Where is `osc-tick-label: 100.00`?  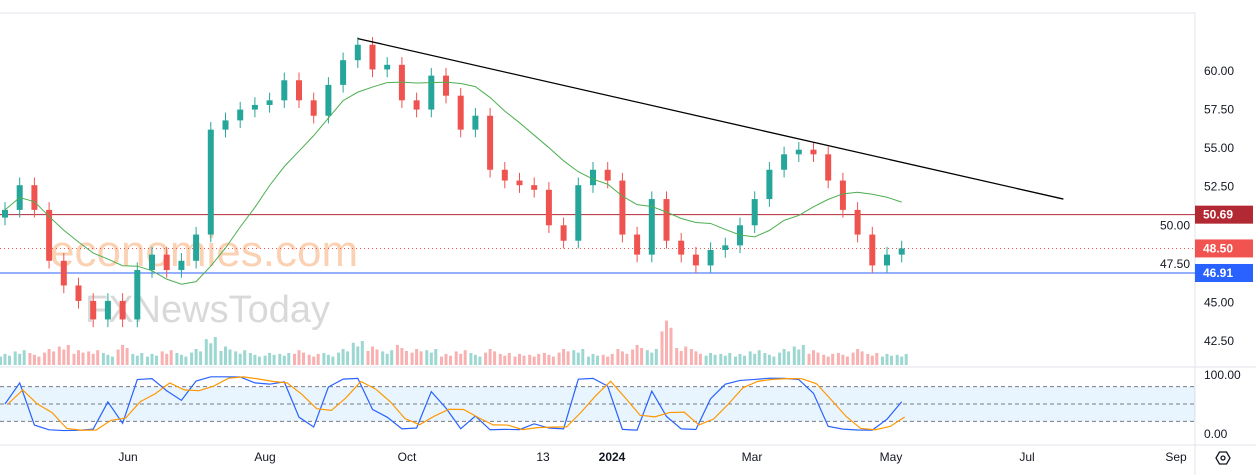
osc-tick-label: 100.00 is located at coordinates (1222, 375).